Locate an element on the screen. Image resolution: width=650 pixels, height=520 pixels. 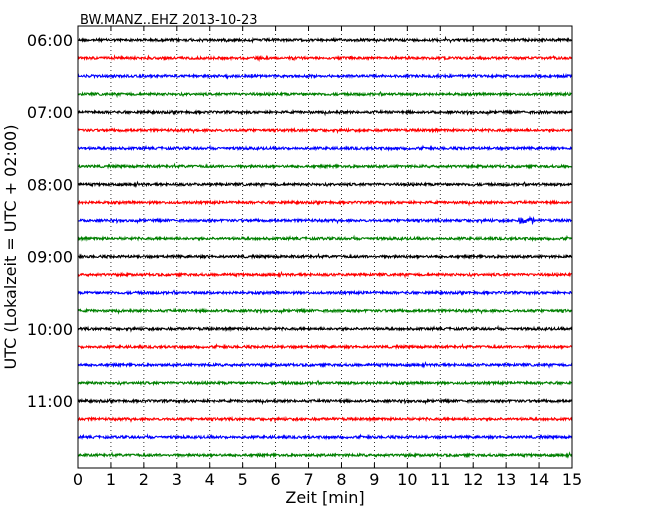
y-axis-label: UTC (Lokalzeit = UTC + 02:00) is located at coordinates (10, 247).